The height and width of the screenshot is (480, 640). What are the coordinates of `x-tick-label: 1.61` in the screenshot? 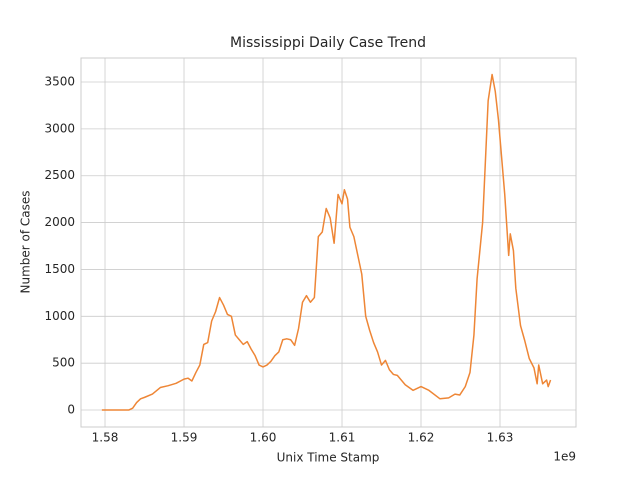 It's located at (342, 438).